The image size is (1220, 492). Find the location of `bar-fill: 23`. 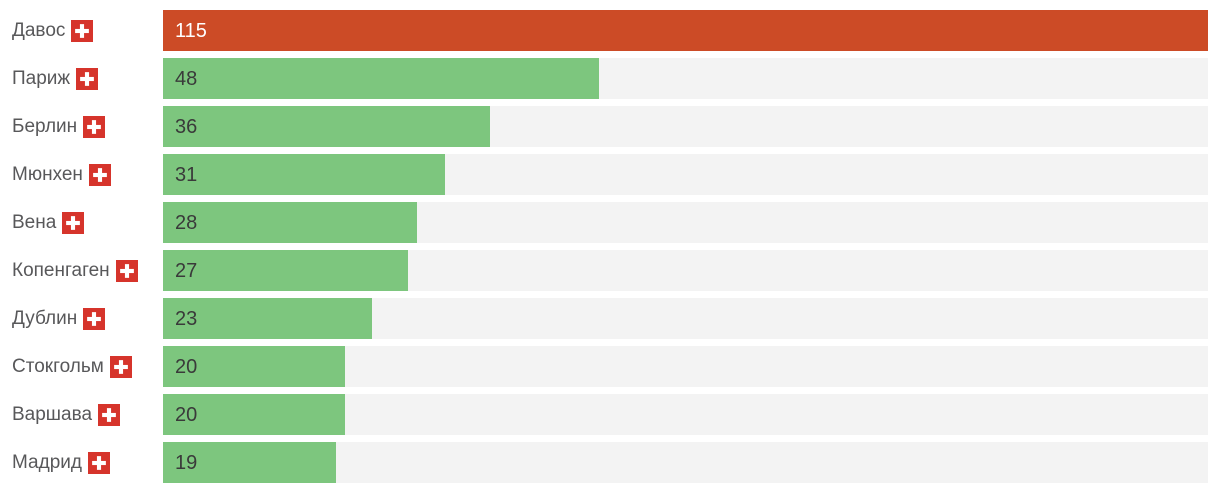

bar-fill: 23 is located at coordinates (267, 318).